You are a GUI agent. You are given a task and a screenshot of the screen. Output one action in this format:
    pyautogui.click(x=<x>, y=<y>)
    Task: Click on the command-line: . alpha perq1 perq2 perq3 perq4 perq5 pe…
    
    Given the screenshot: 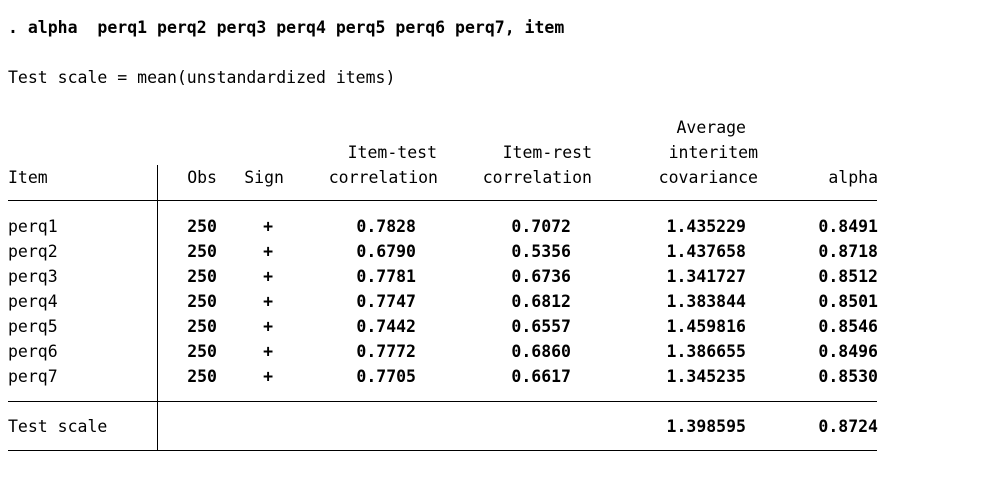 What is the action you would take?
    pyautogui.click(x=286, y=27)
    